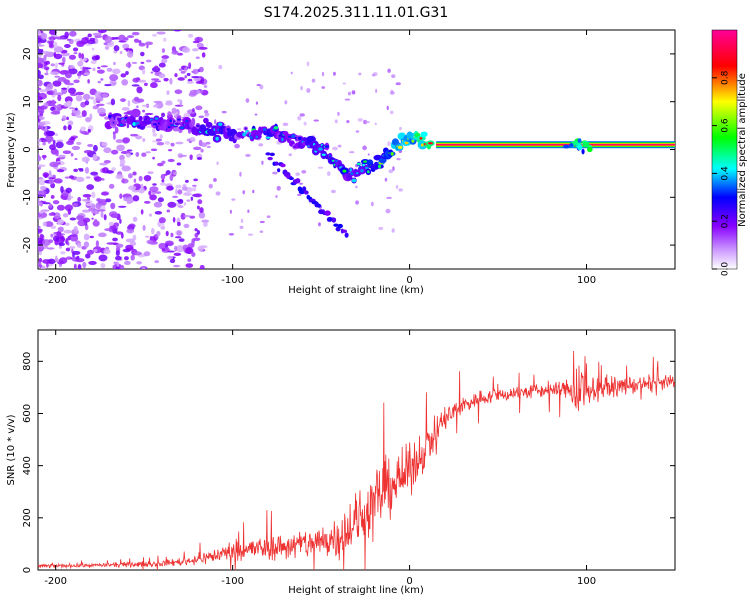 This screenshot has height=600, width=750. Describe the element at coordinates (356, 290) in the screenshot. I see `spectrogram-x-label: Height of straight line (km)` at that location.